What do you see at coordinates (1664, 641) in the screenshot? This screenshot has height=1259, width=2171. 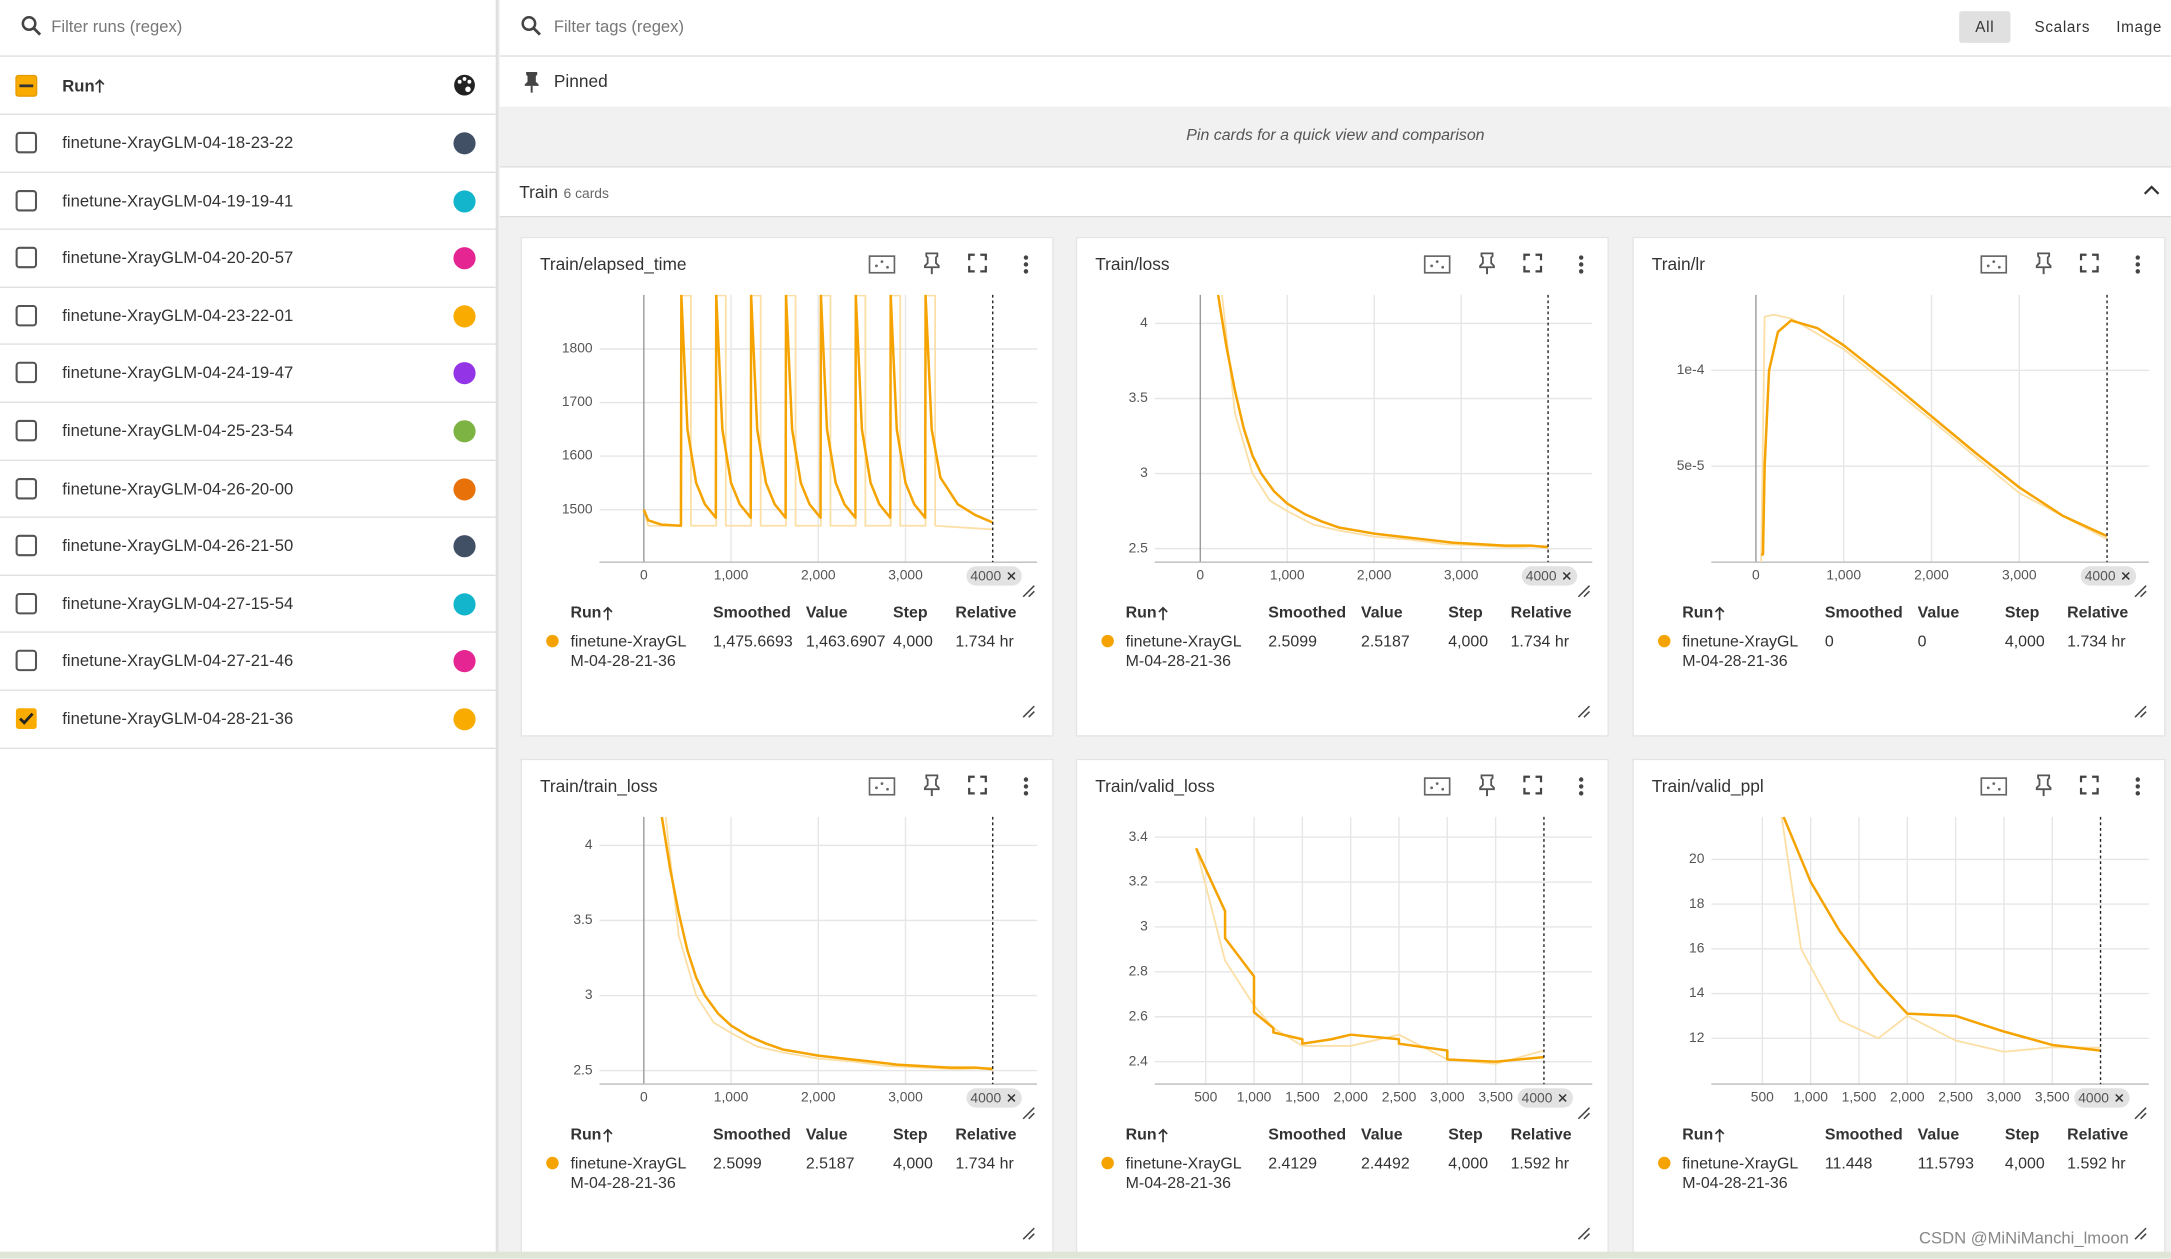 I see `run-color-dot` at bounding box center [1664, 641].